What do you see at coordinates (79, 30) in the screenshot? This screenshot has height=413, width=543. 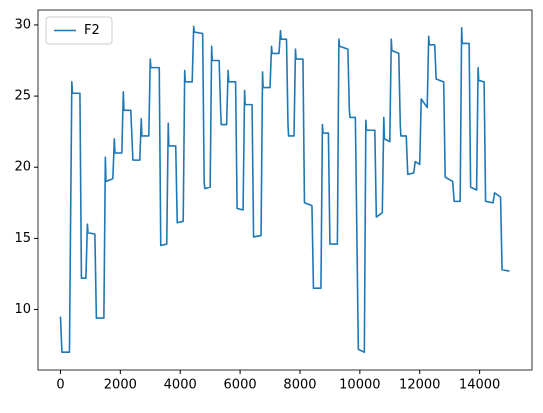 I see `legend-box` at bounding box center [79, 30].